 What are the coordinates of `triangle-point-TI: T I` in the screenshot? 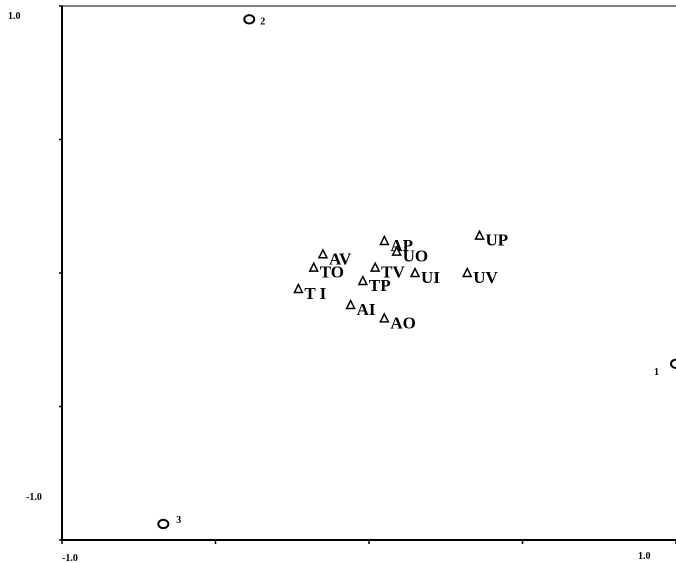 It's located at (310, 292).